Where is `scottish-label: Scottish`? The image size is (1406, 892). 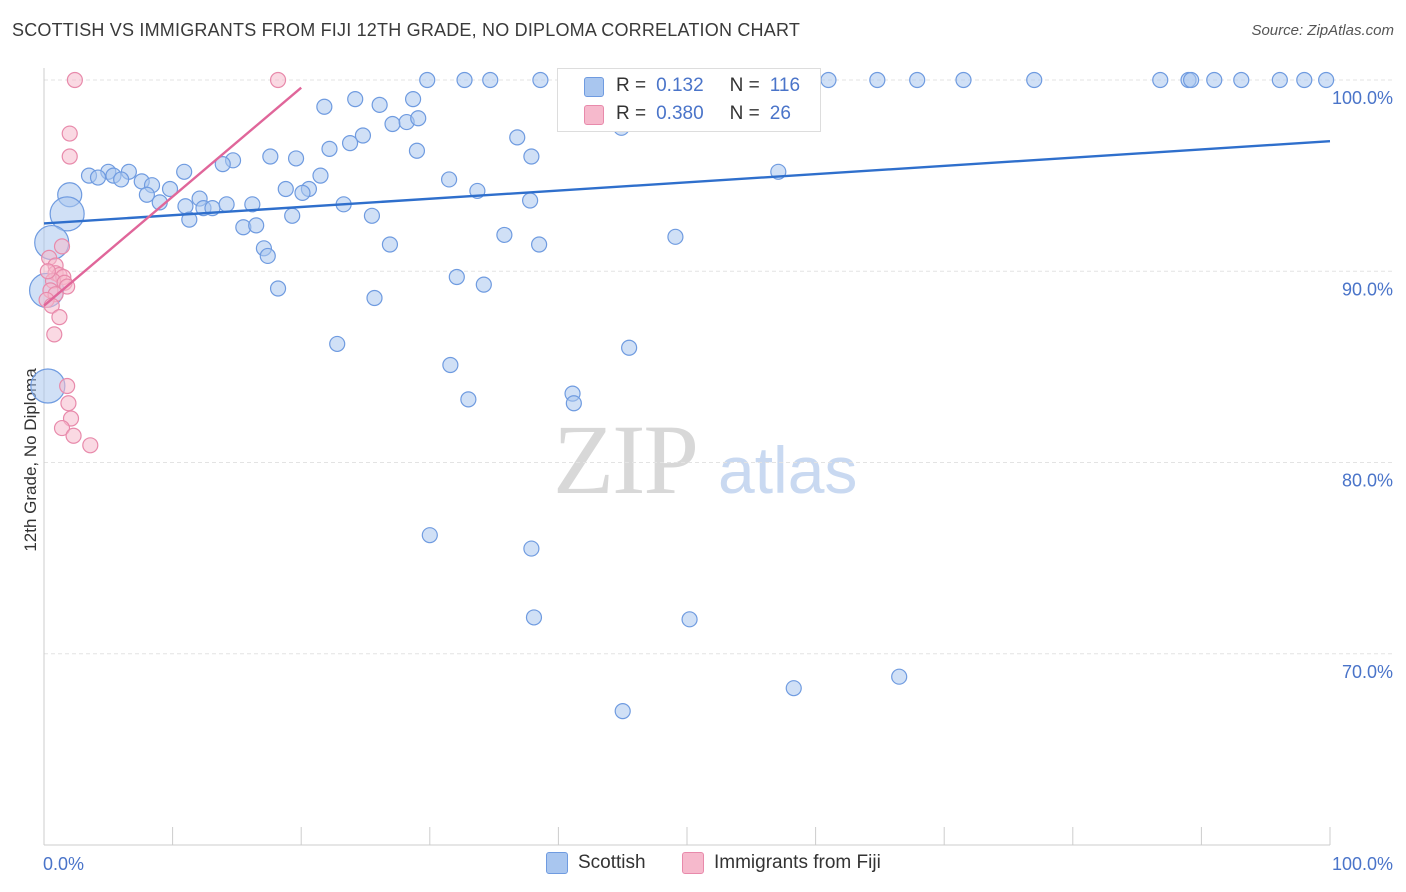
scottish-label: Scottish is located at coordinates (612, 862).